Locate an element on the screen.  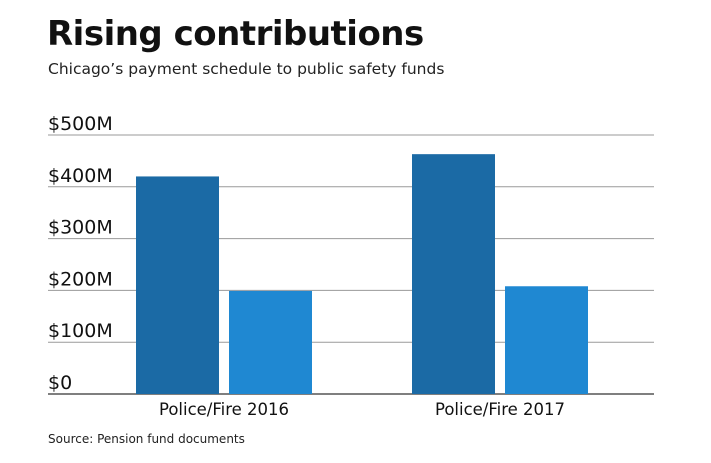
y-tick-label: $200M is located at coordinates (80, 279).